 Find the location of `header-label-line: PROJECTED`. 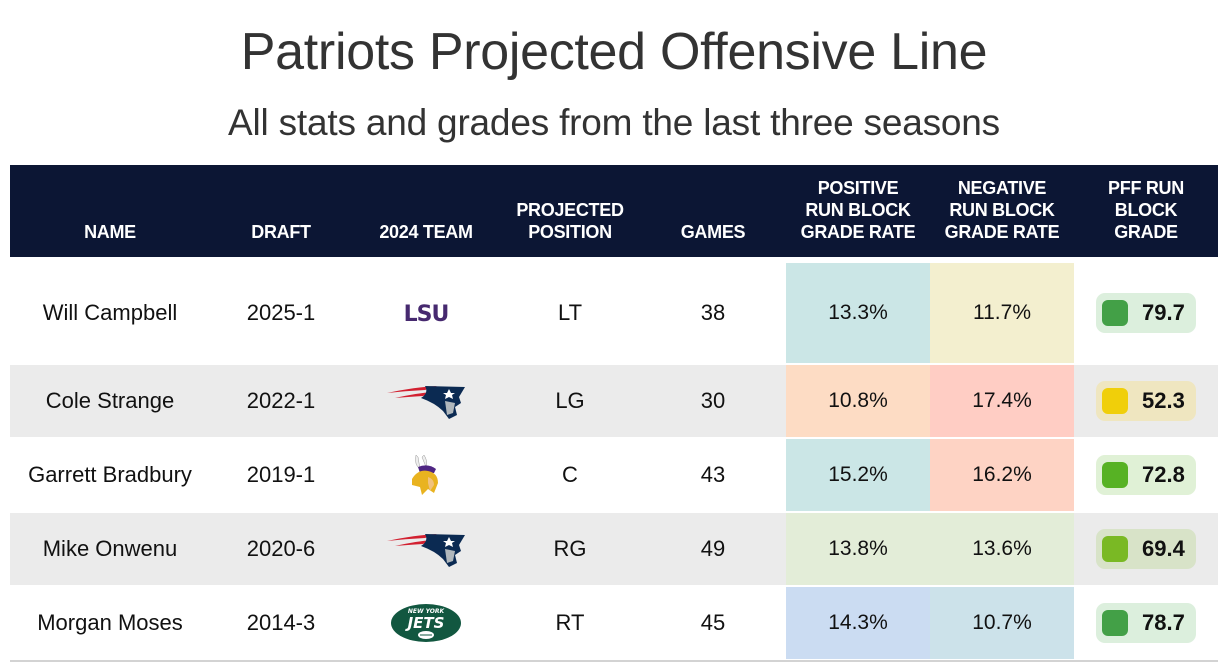

header-label-line: PROJECTED is located at coordinates (570, 210).